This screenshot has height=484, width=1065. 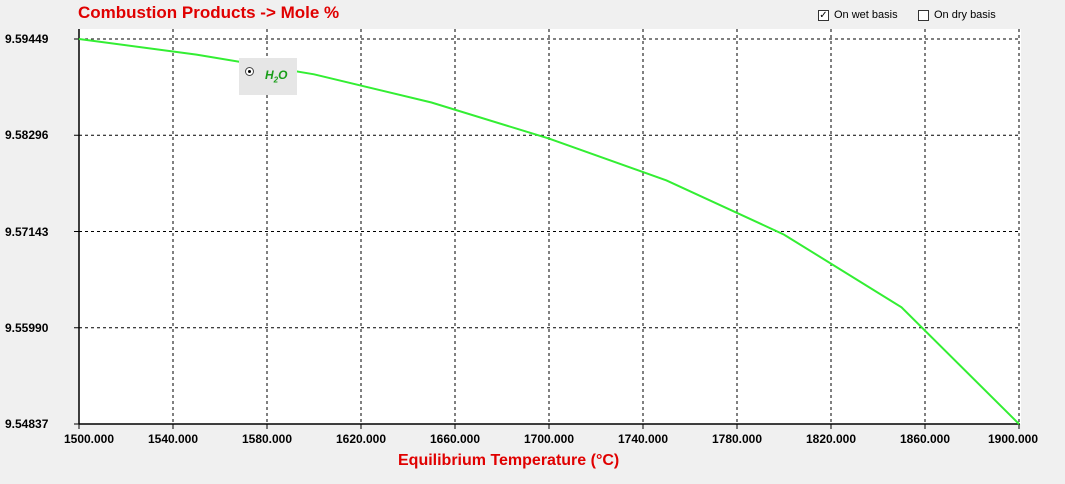 I want to click on y-tick-label: 9.58296, so click(x=27, y=135).